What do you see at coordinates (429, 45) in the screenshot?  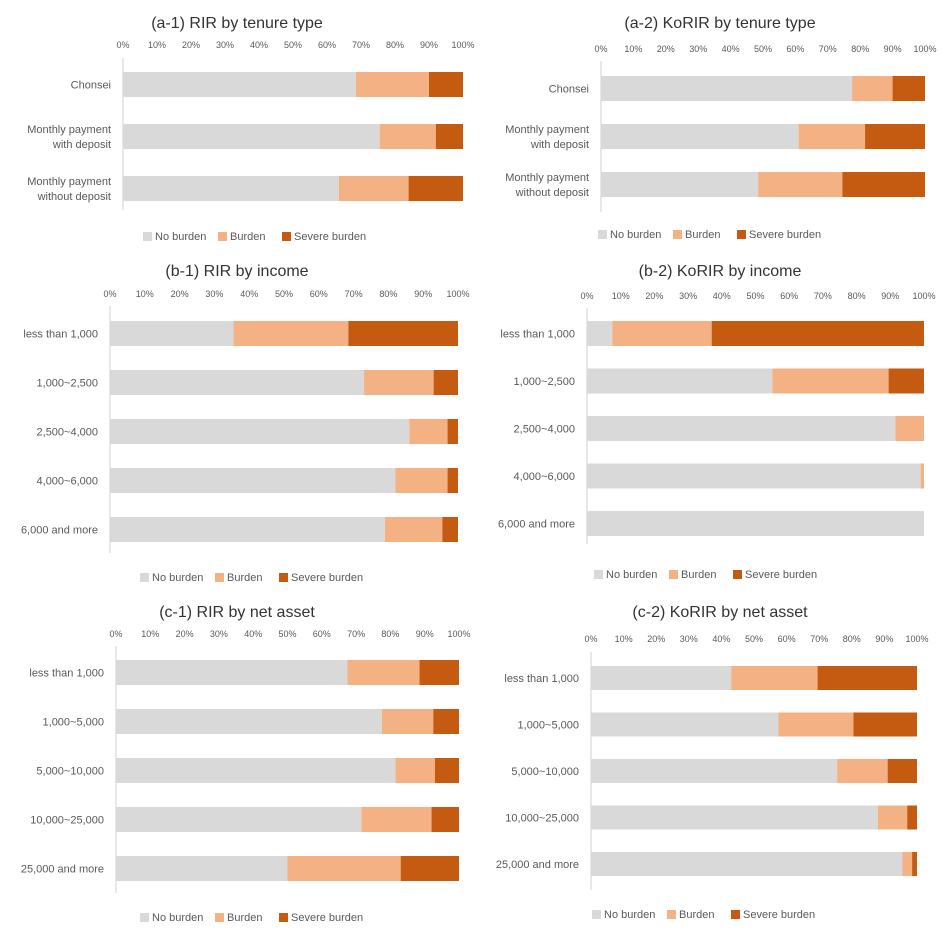 I see `x-tick-label-a1-9: 90%` at bounding box center [429, 45].